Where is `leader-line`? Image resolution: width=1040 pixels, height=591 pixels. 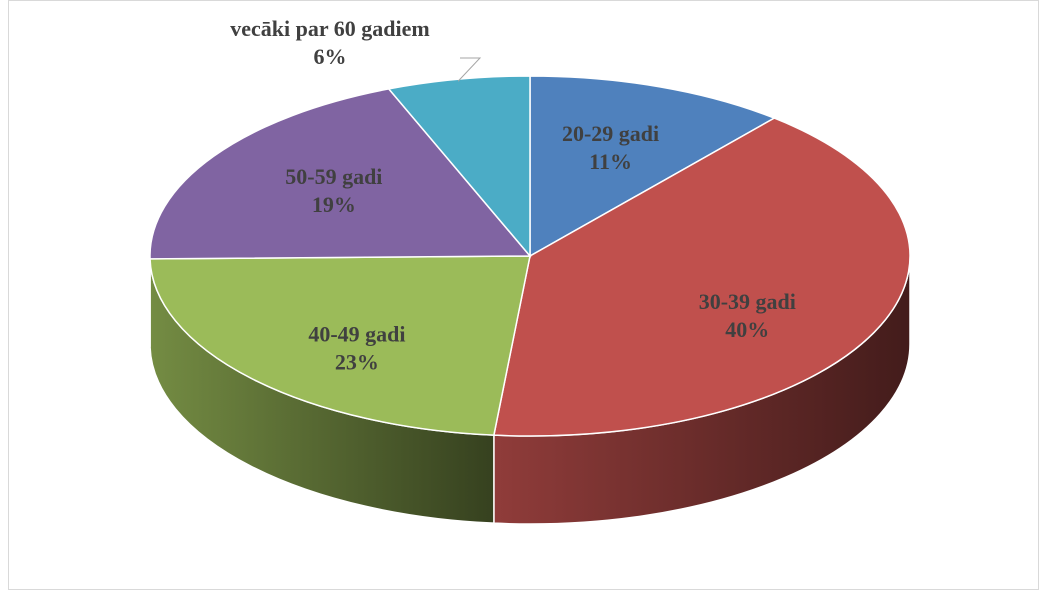 leader-line is located at coordinates (469, 69).